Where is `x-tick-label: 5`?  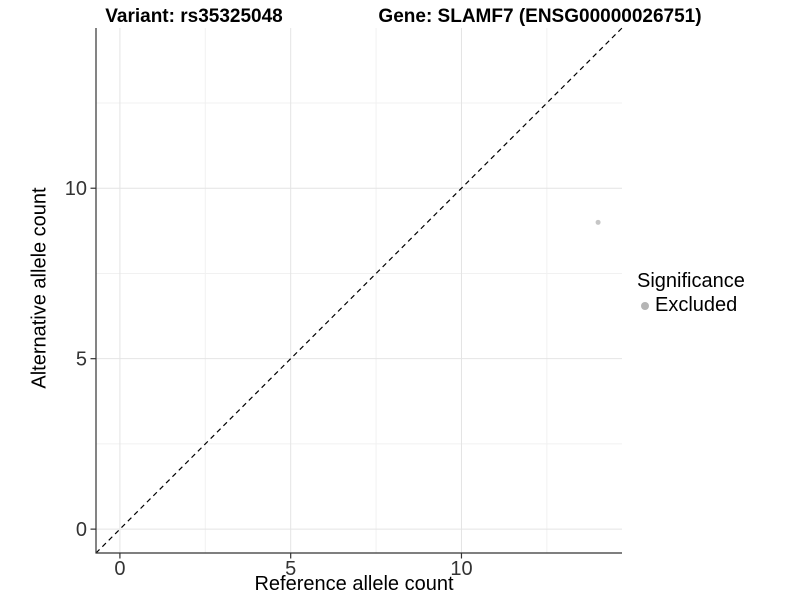
x-tick-label: 5 is located at coordinates (290, 569).